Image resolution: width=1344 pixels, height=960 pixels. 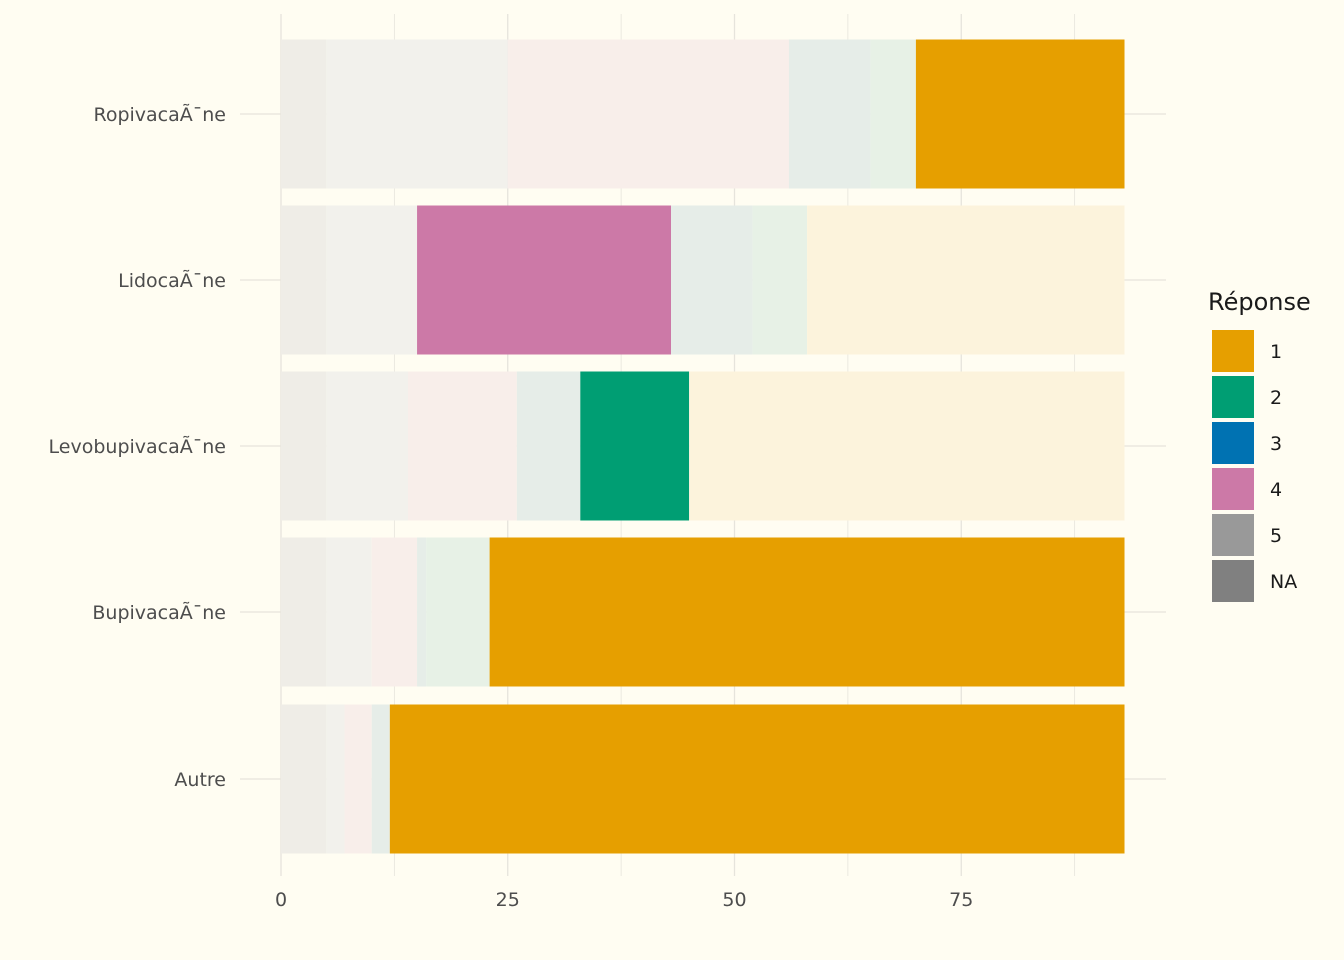 What do you see at coordinates (961, 900) in the screenshot?
I see `x-tick-label: 75` at bounding box center [961, 900].